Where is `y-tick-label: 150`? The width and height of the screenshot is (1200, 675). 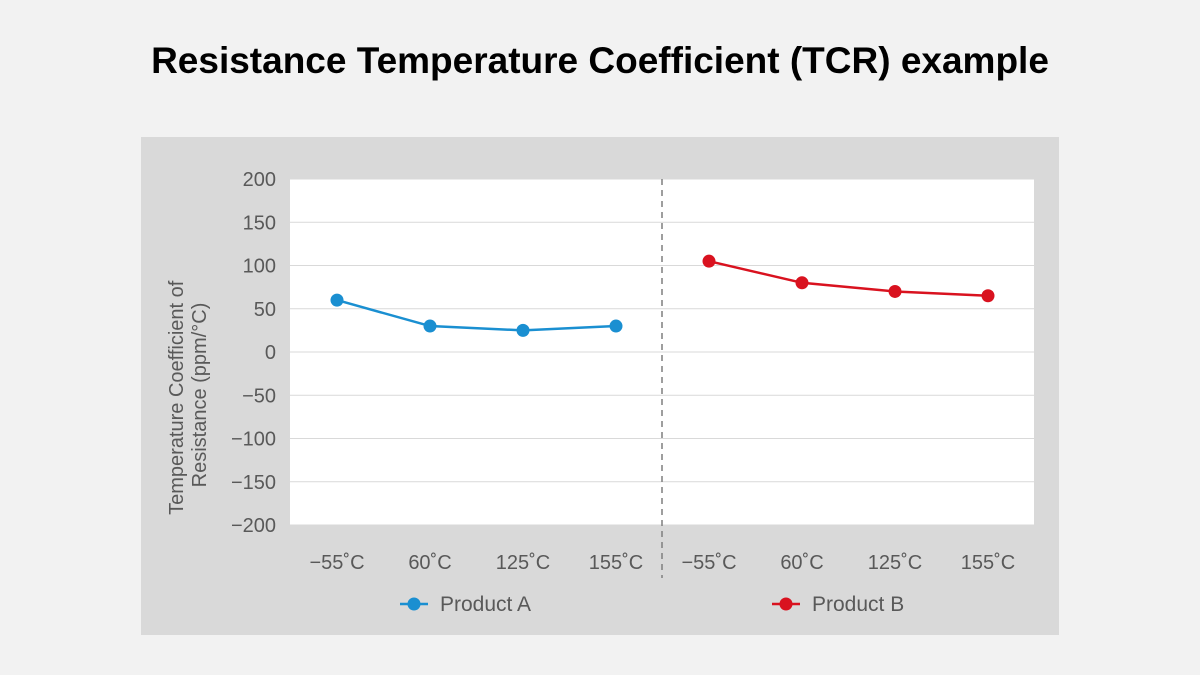 y-tick-label: 150 is located at coordinates (259, 223).